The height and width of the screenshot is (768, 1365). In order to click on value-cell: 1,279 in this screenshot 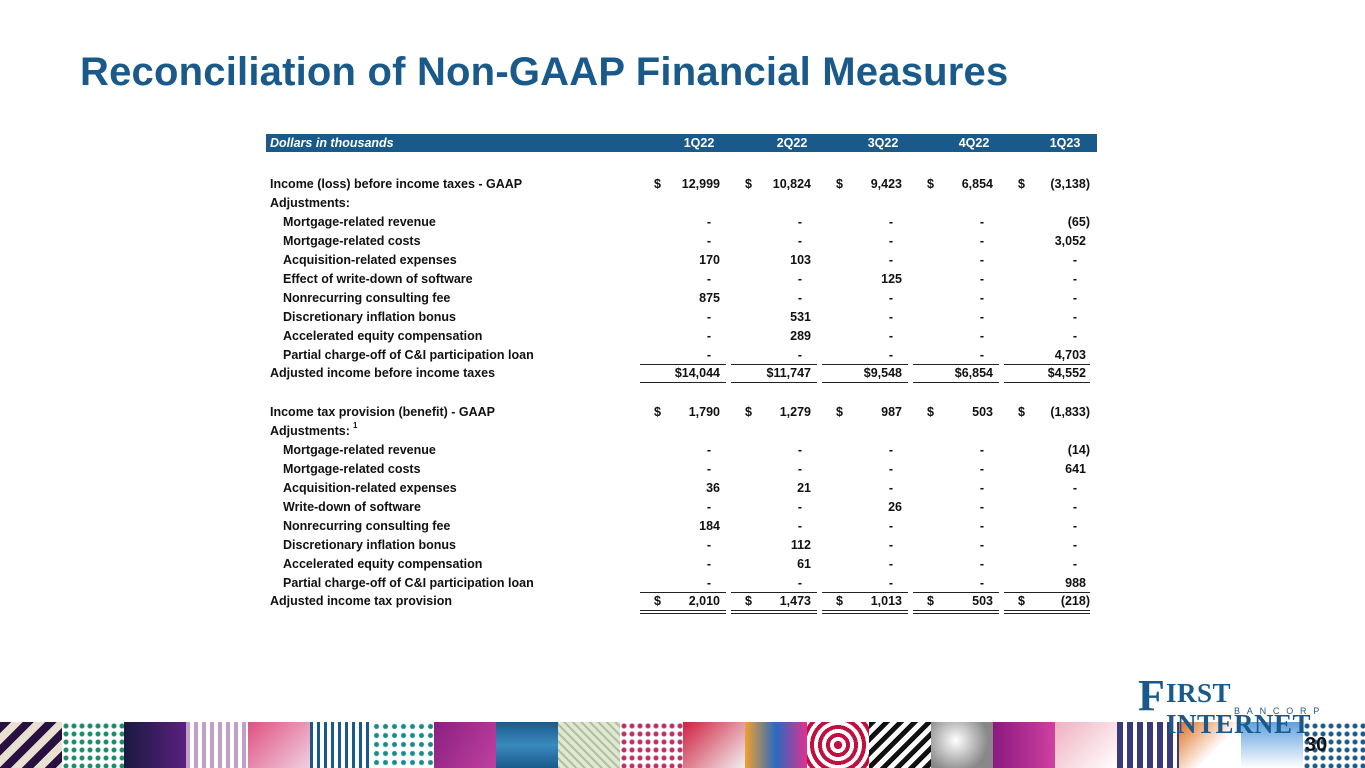, I will do `click(795, 412)`.